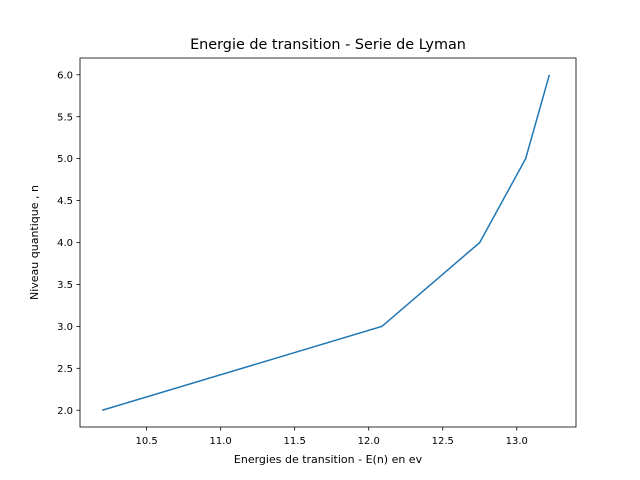  Describe the element at coordinates (34, 242) in the screenshot. I see `y-axis-label: Niveau quantique , n` at that location.